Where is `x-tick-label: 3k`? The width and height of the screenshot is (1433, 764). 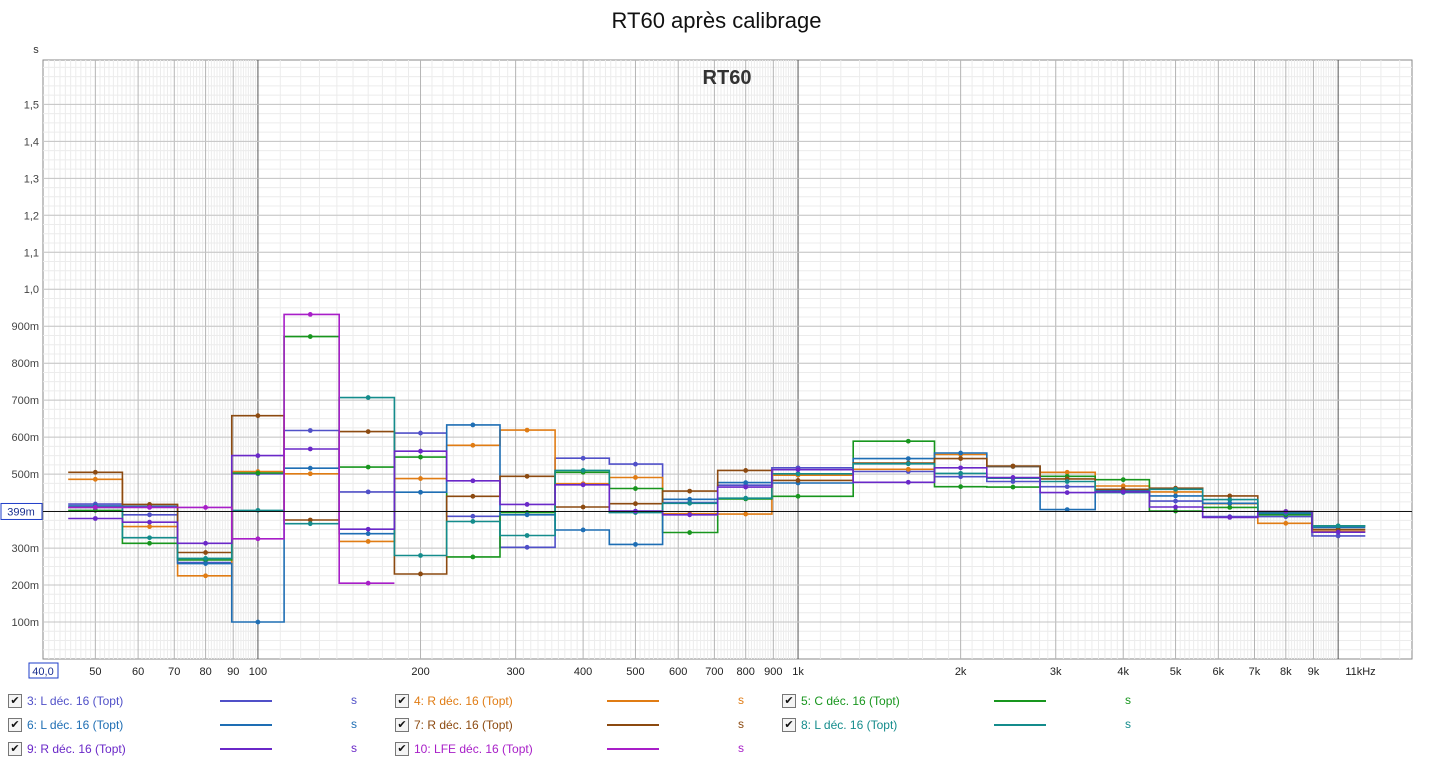 x-tick-label: 3k is located at coordinates (1056, 672).